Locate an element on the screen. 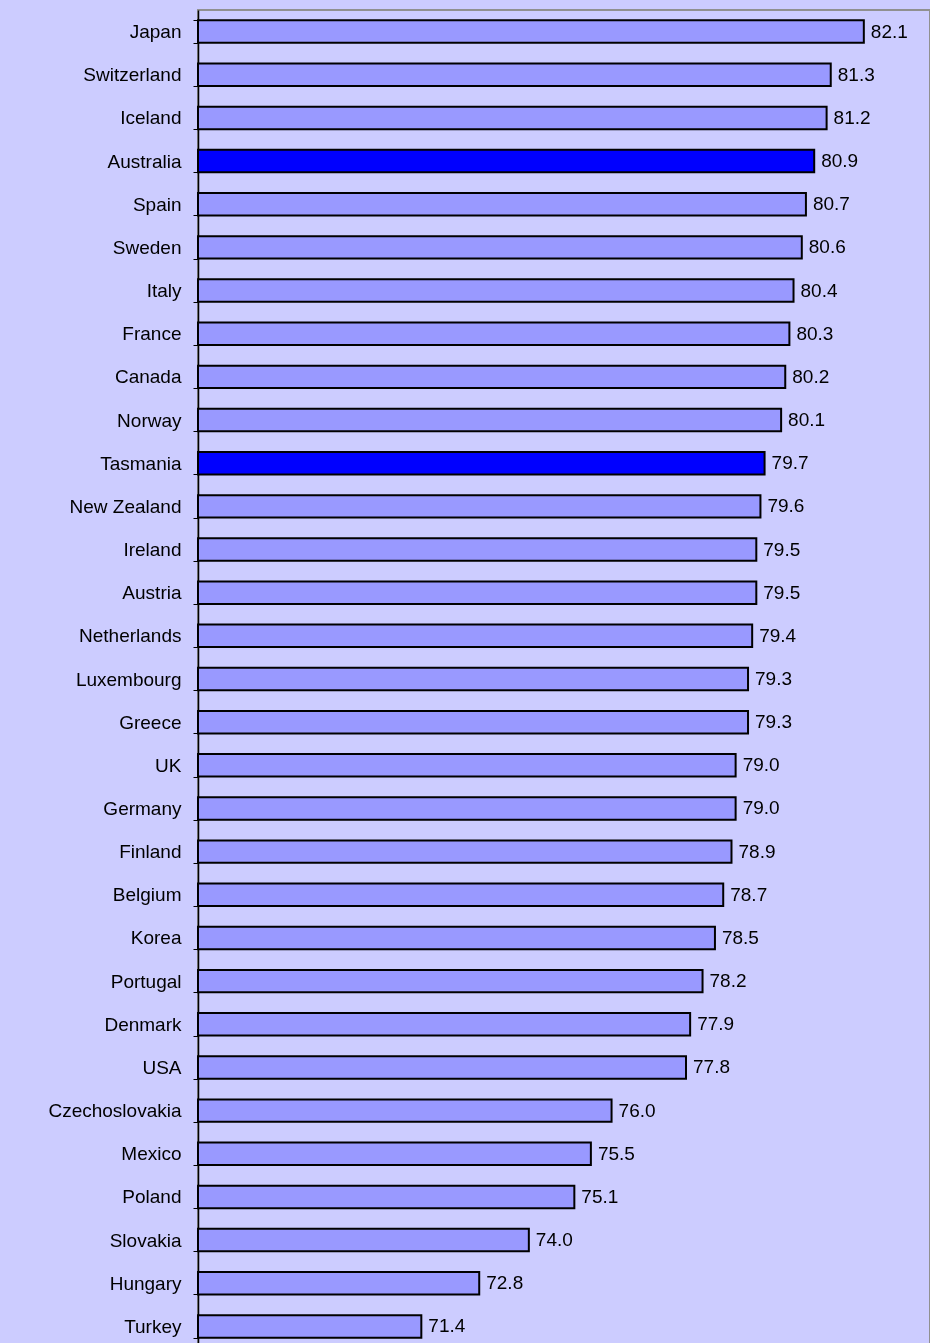 The image size is (930, 1343). y-tick-label: France is located at coordinates (152, 334).